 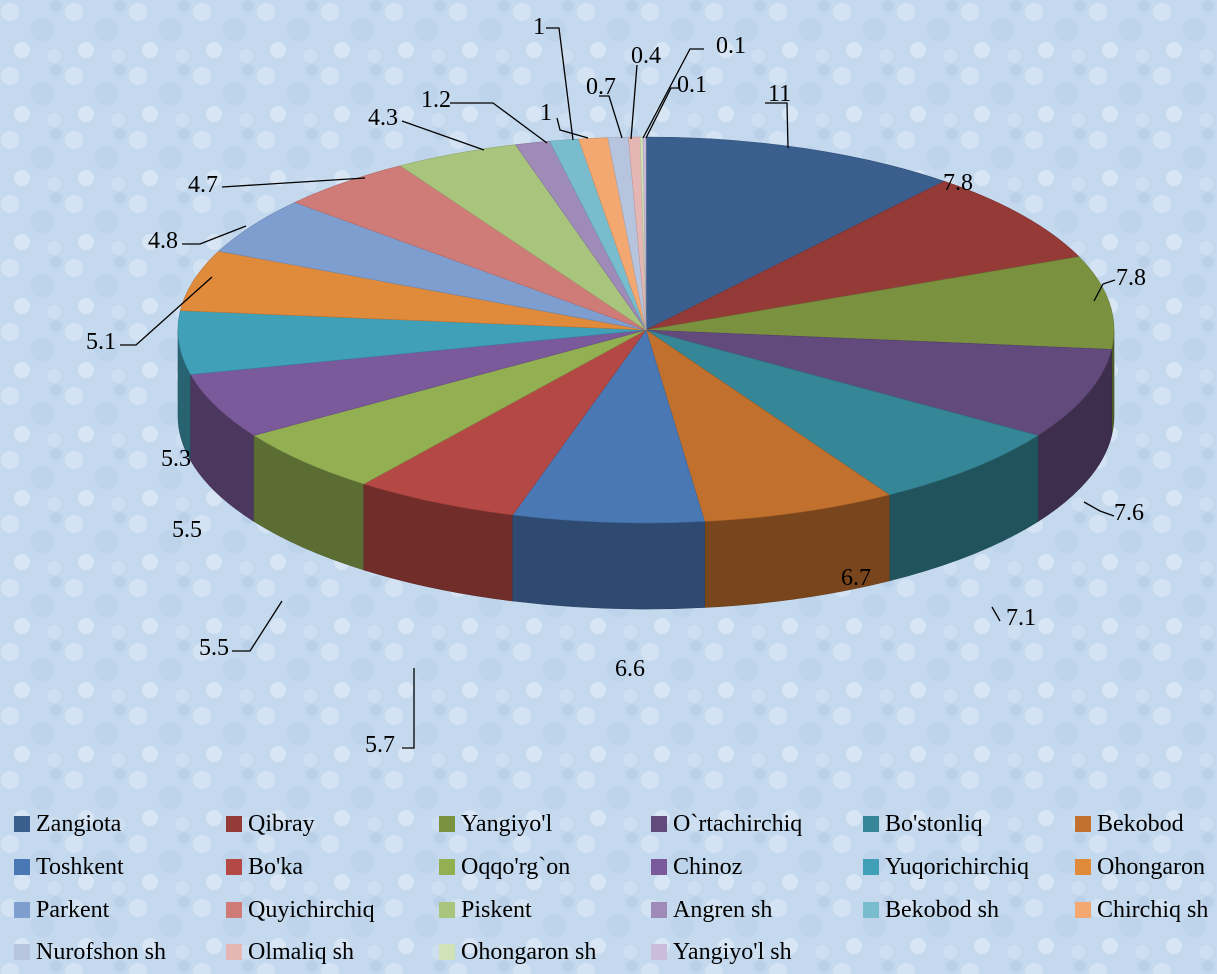 What do you see at coordinates (214, 648) in the screenshot?
I see `data-label-8: 5.5` at bounding box center [214, 648].